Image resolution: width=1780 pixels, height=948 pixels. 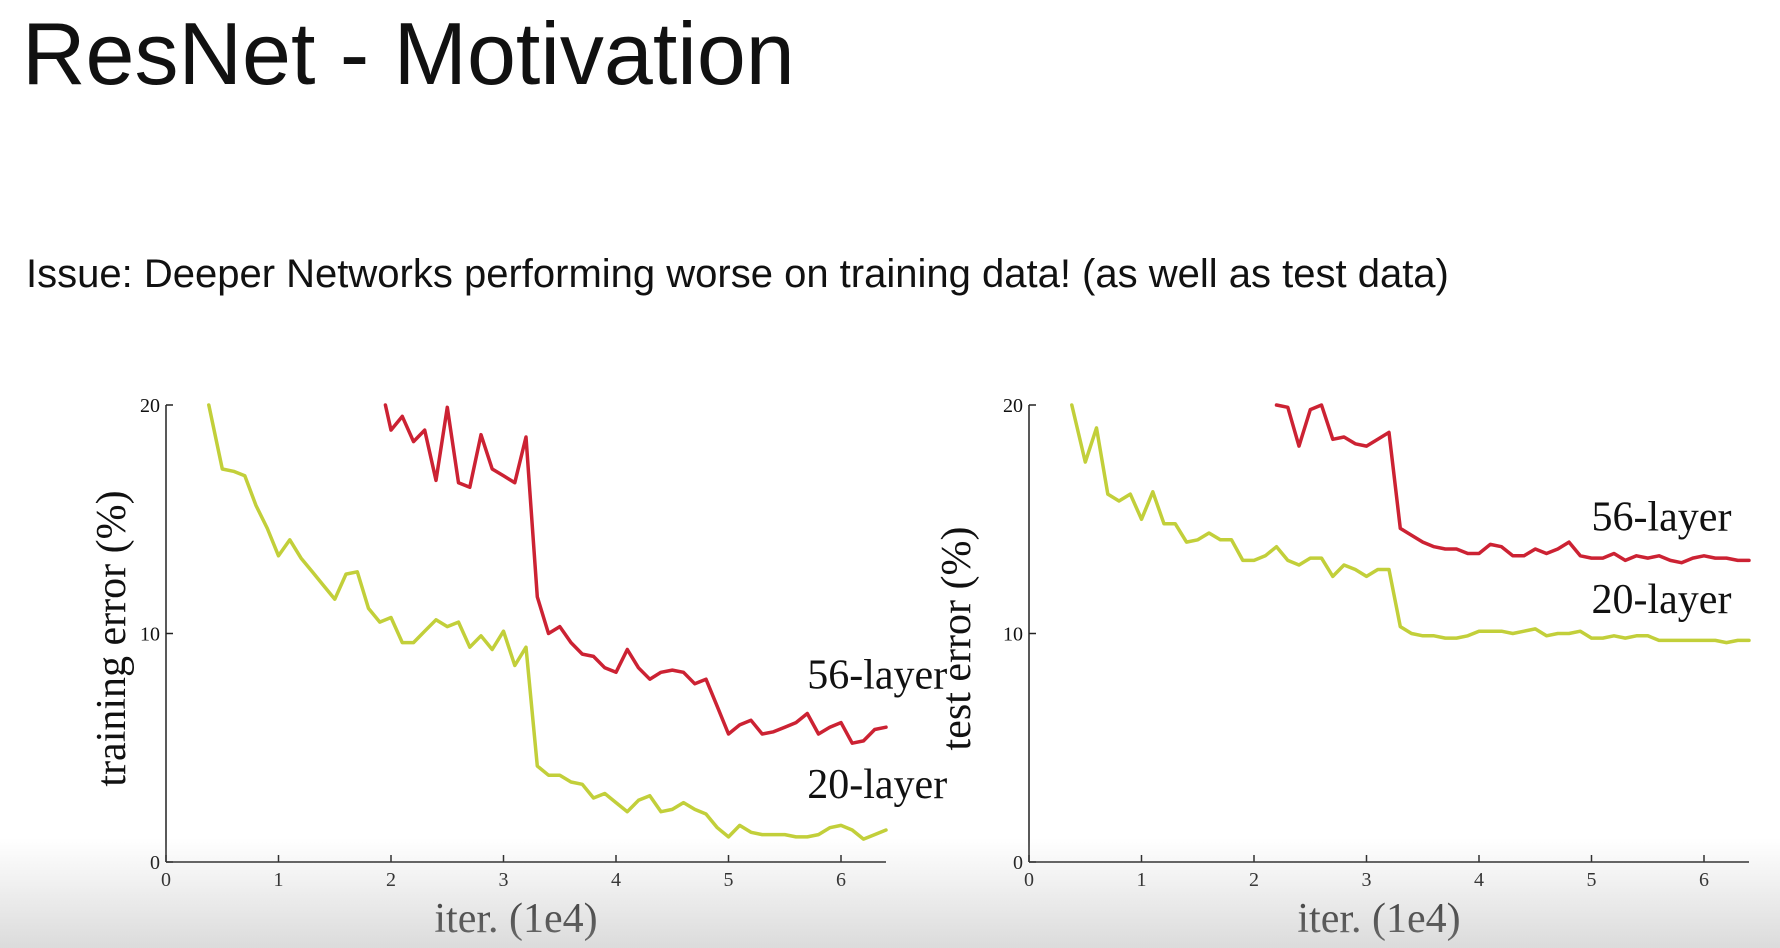 I want to click on test-y-tick-label: 0, so click(x=1018, y=863).